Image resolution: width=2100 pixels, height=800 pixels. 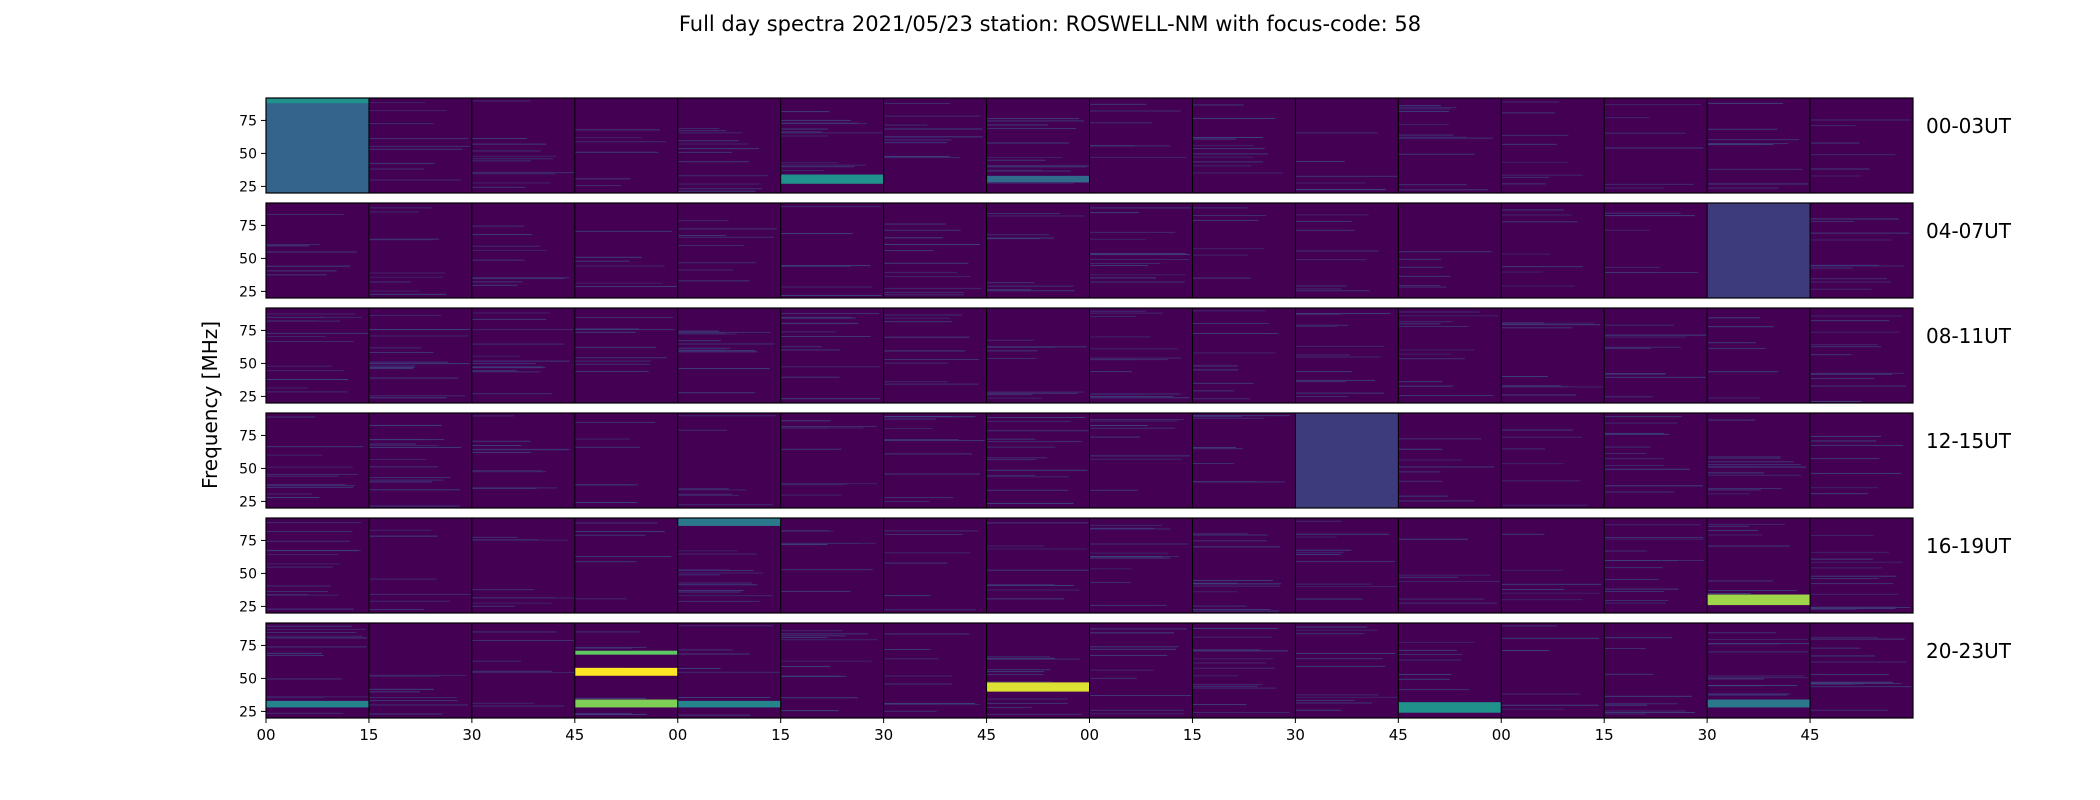 I want to click on row-frame, so click(x=1089, y=145).